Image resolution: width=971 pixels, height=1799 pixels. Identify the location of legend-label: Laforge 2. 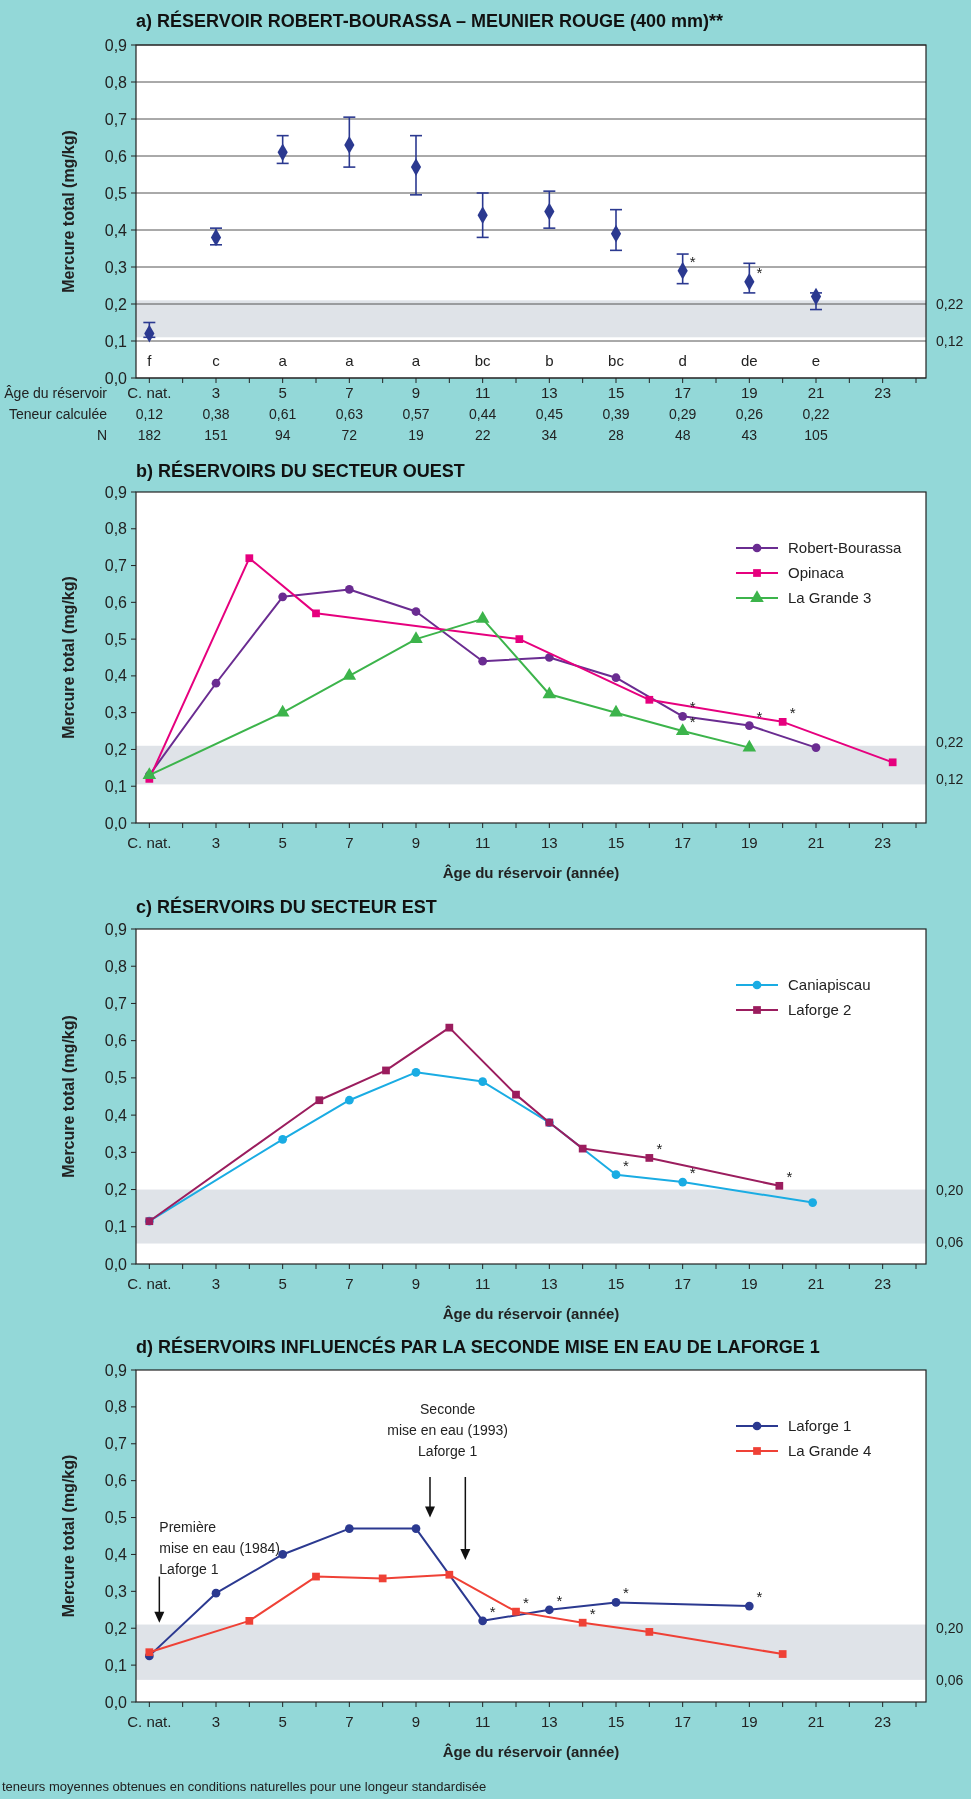
(820, 1009).